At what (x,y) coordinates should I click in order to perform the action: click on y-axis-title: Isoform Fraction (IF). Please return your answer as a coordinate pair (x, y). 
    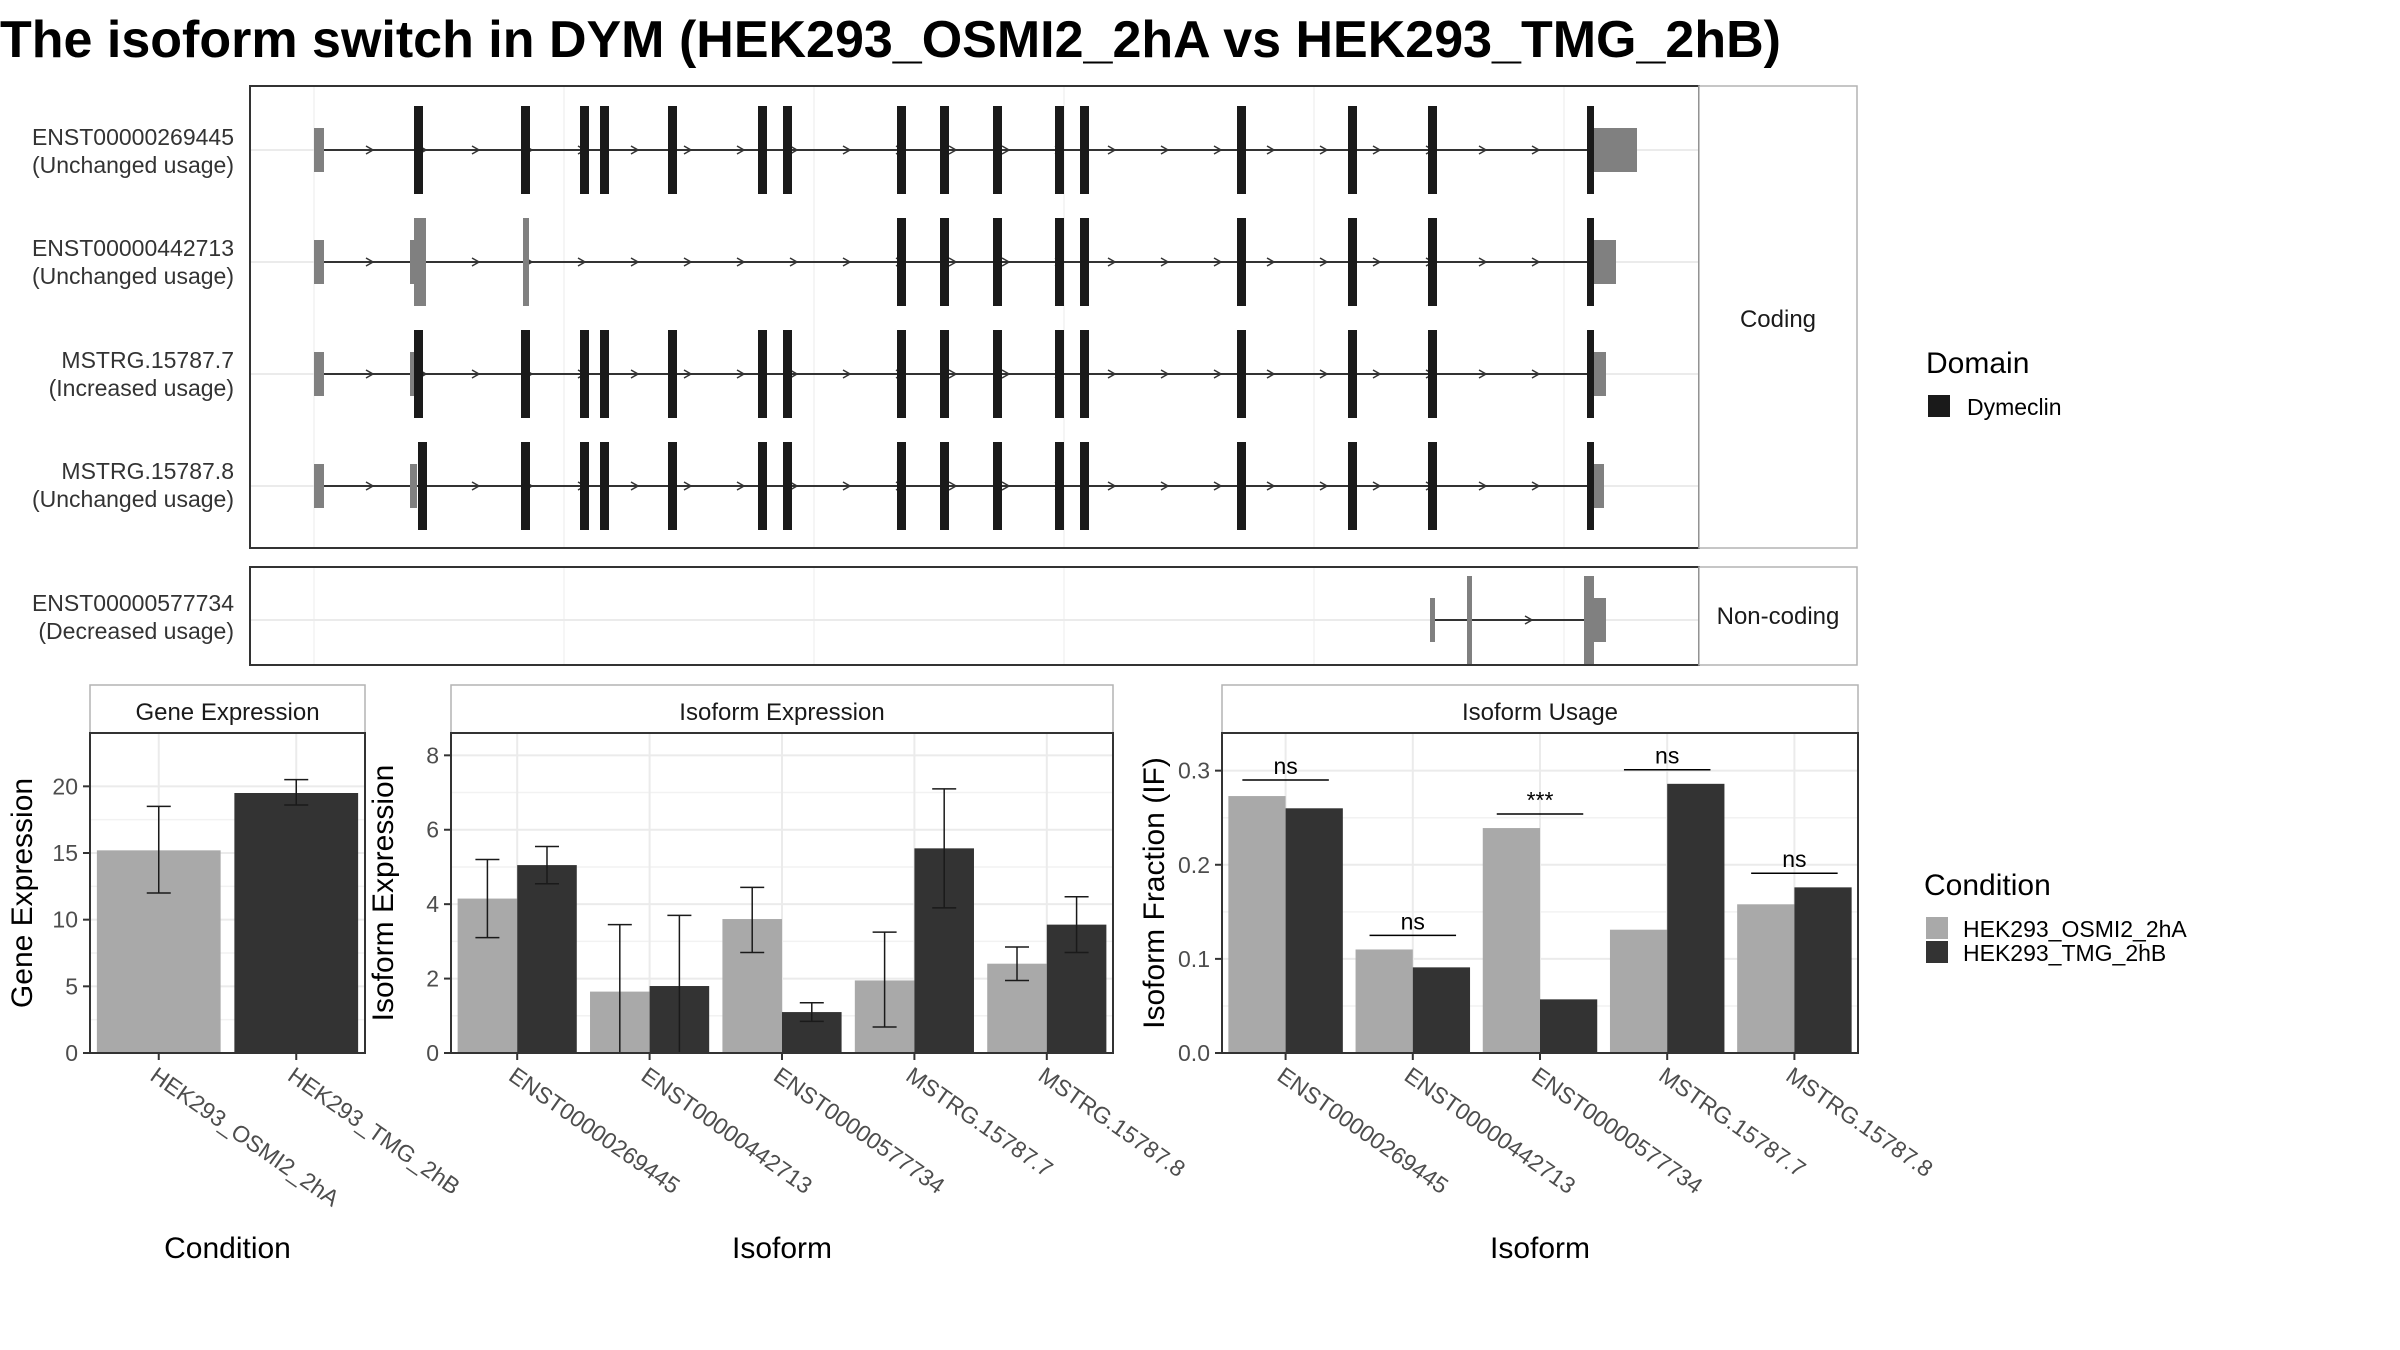
    Looking at the image, I should click on (1154, 893).